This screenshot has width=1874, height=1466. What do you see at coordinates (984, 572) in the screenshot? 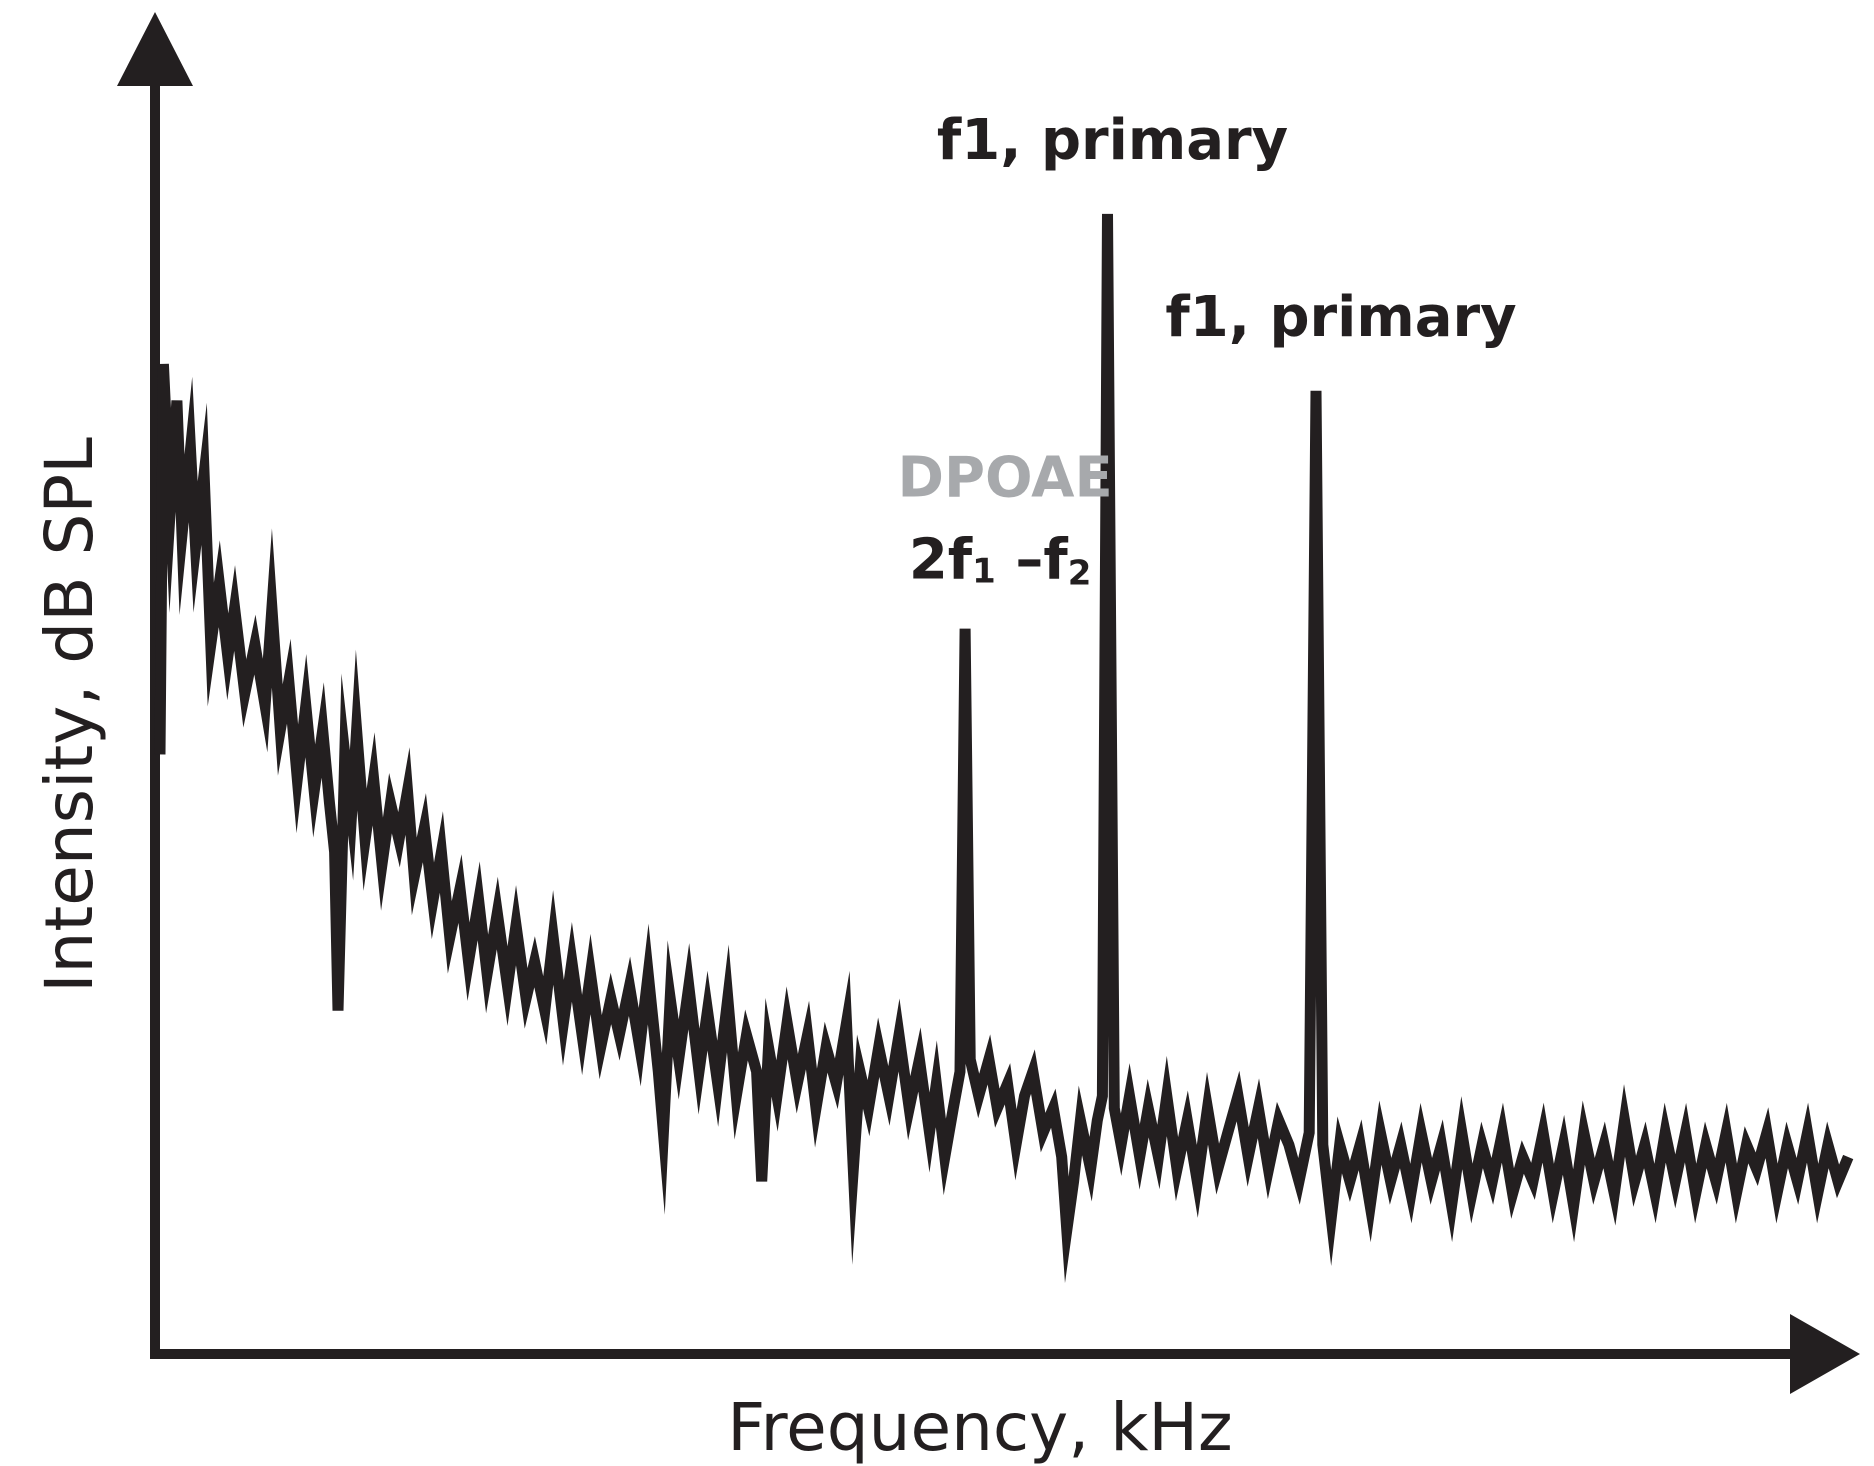
I see `dp-label-sub1: 1` at bounding box center [984, 572].